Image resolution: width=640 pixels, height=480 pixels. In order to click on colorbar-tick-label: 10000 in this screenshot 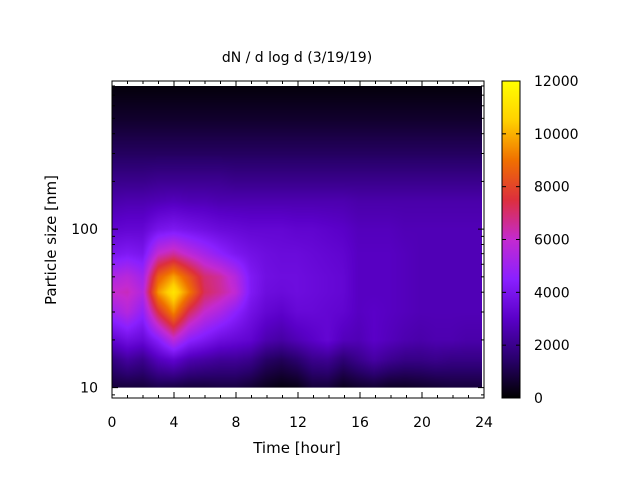, I will do `click(556, 135)`.